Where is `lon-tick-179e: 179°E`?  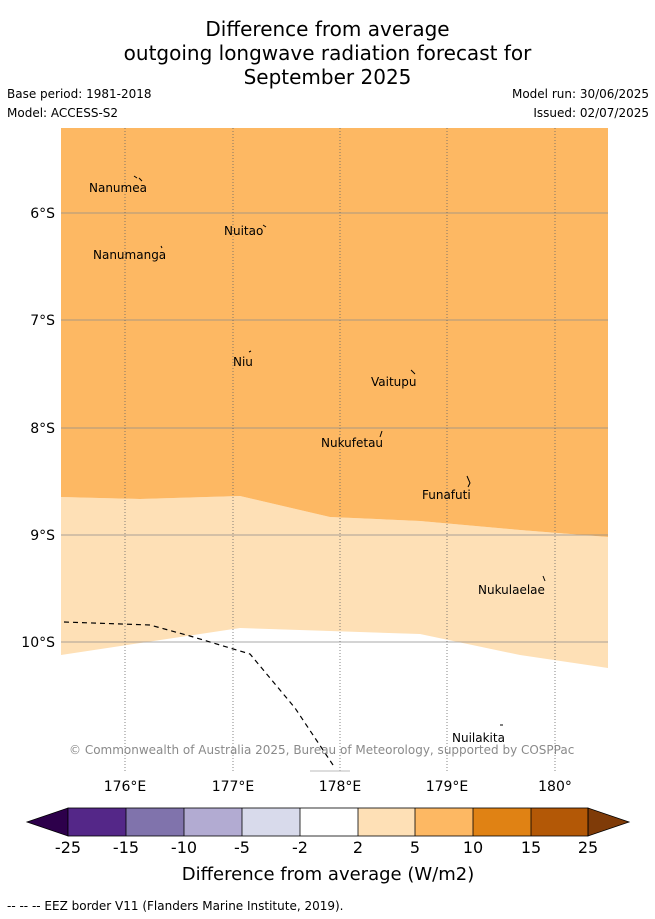
lon-tick-179e: 179°E is located at coordinates (447, 787).